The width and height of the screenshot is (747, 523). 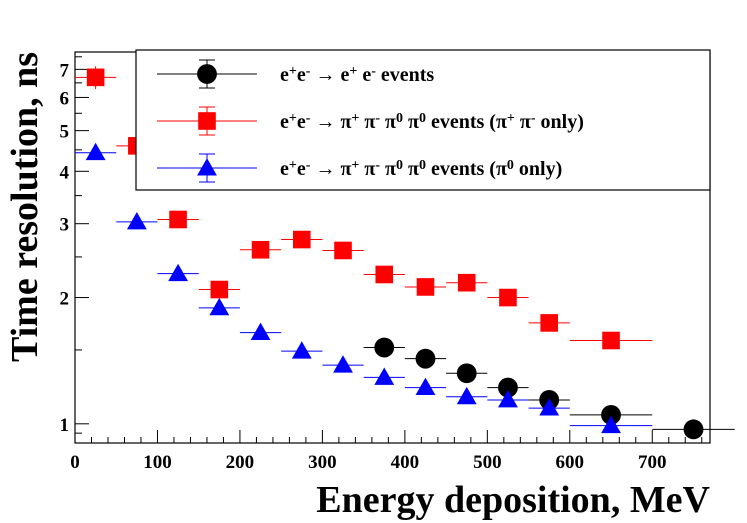 What do you see at coordinates (25, 207) in the screenshot?
I see `y-axis-title: Time resolution, ns` at bounding box center [25, 207].